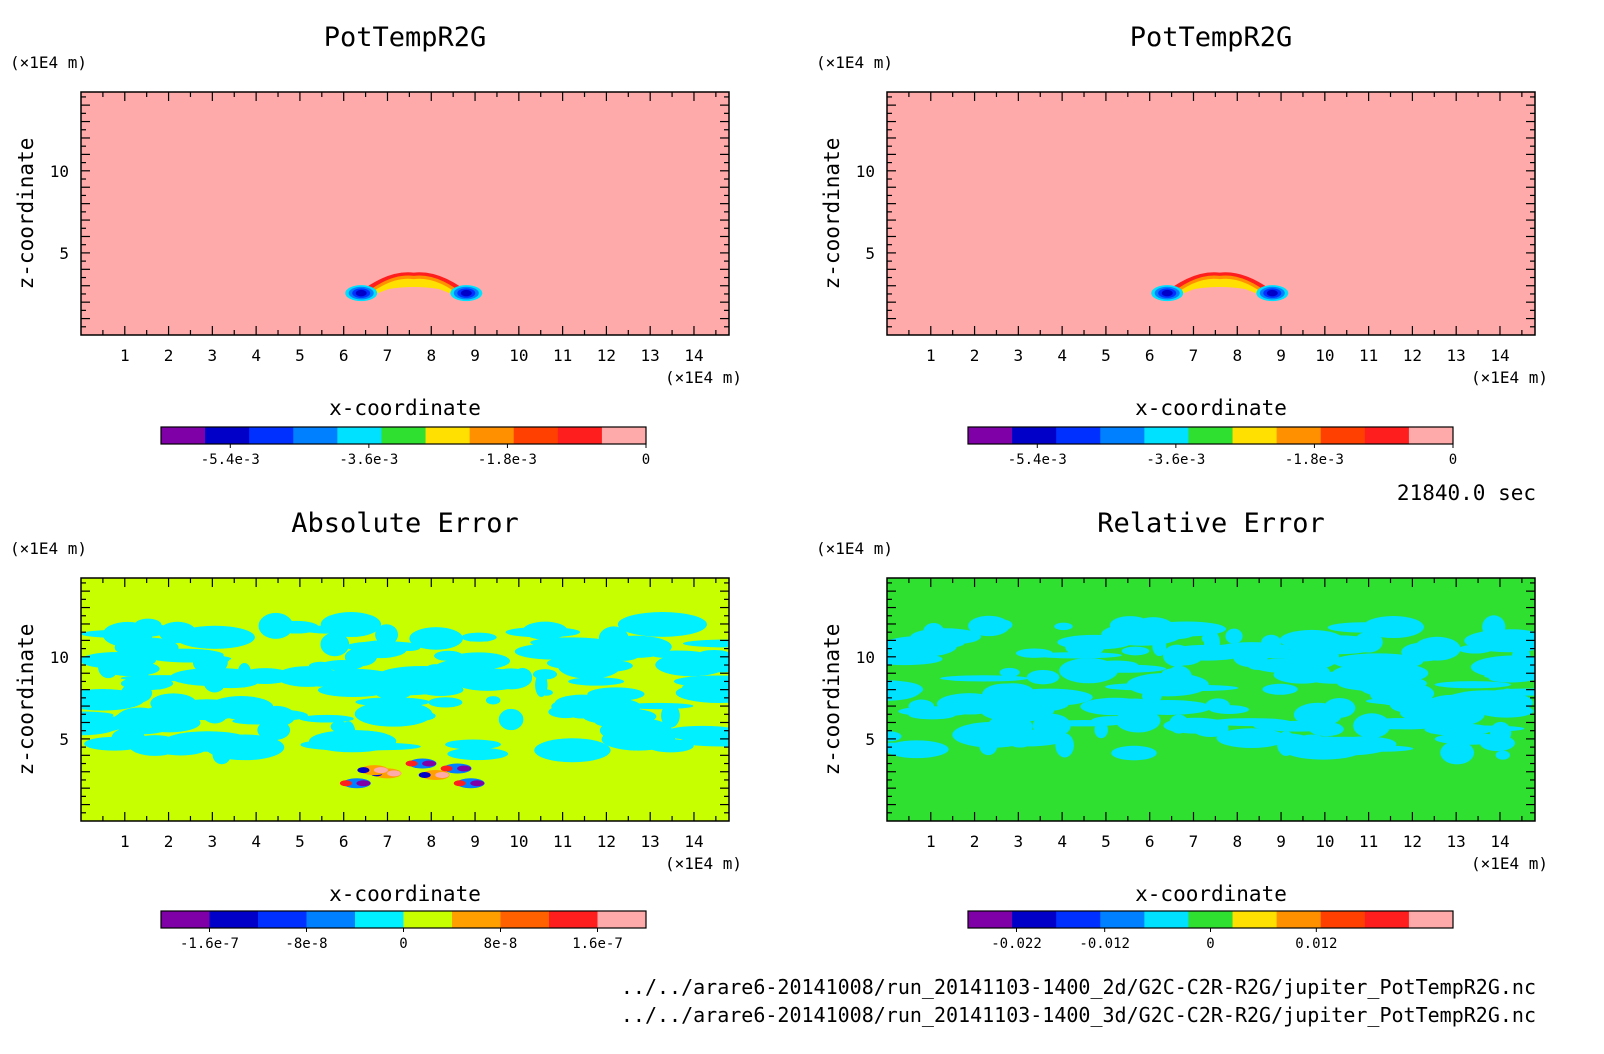  What do you see at coordinates (870, 739) in the screenshot?
I see `y-tick-label: 5` at bounding box center [870, 739].